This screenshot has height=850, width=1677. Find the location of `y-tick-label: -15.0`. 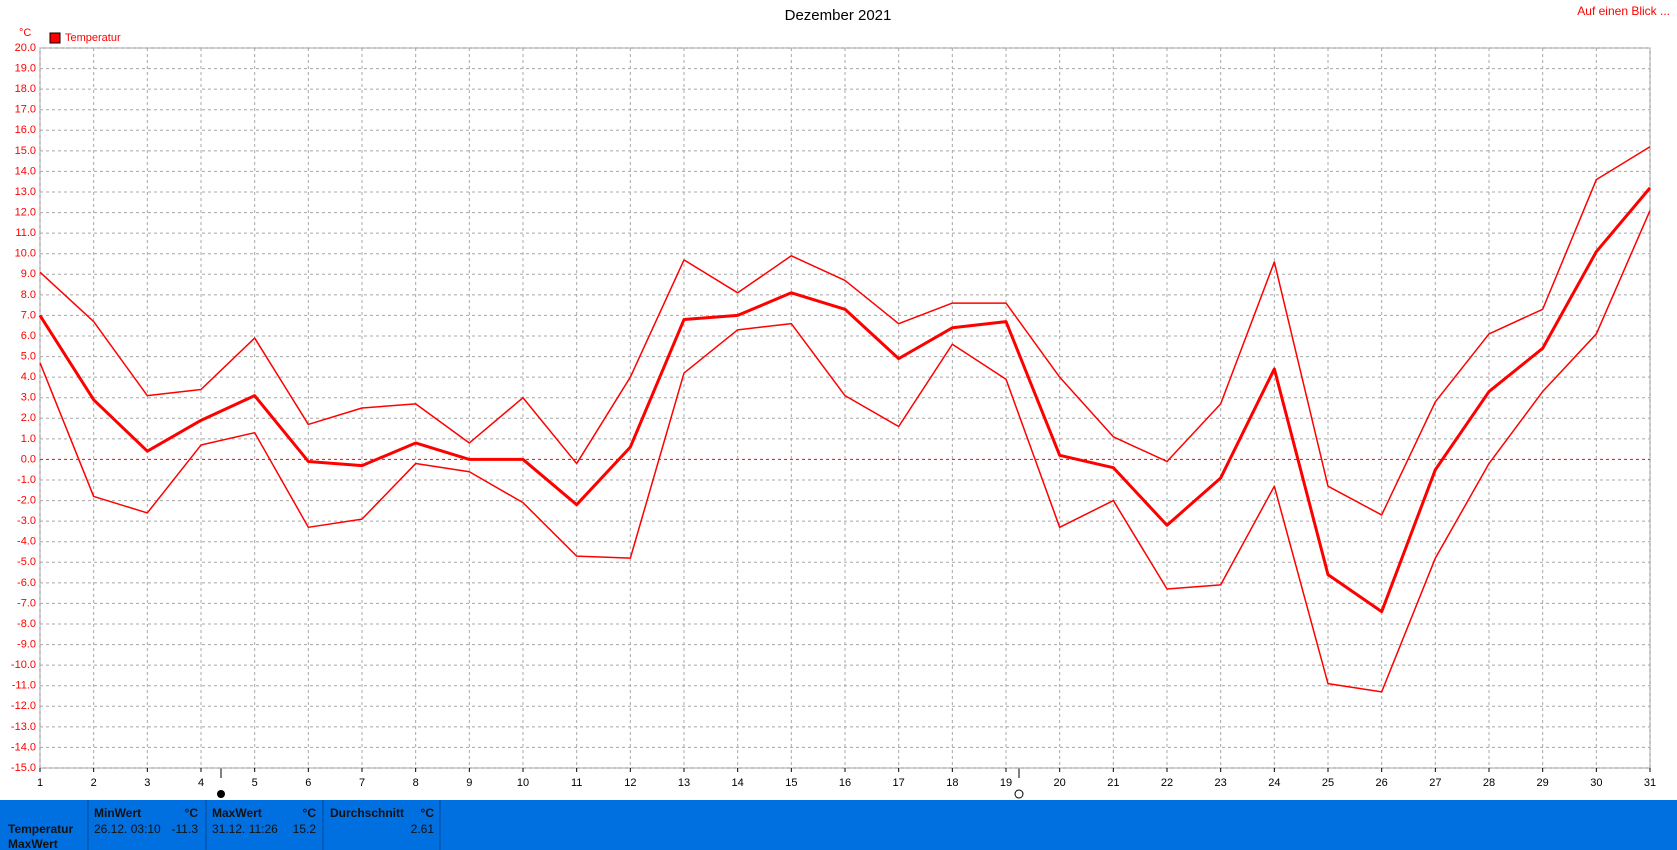

y-tick-label: -15.0 is located at coordinates (23, 768).